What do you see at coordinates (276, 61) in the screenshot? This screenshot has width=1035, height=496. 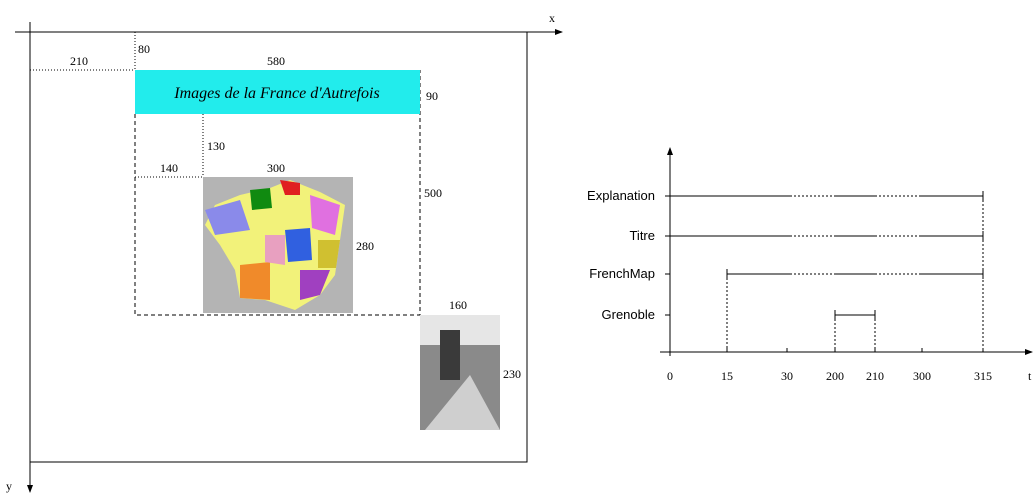 I see `dimension: 580` at bounding box center [276, 61].